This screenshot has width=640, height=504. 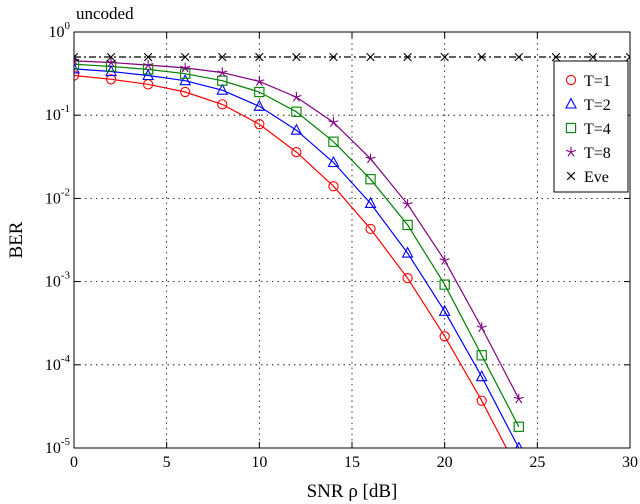 I want to click on y-tick-label: 10⁻⁴, so click(x=58, y=363).